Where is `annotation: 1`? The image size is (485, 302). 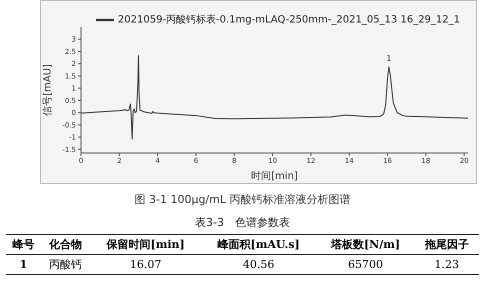 annotation: 1 is located at coordinates (389, 58).